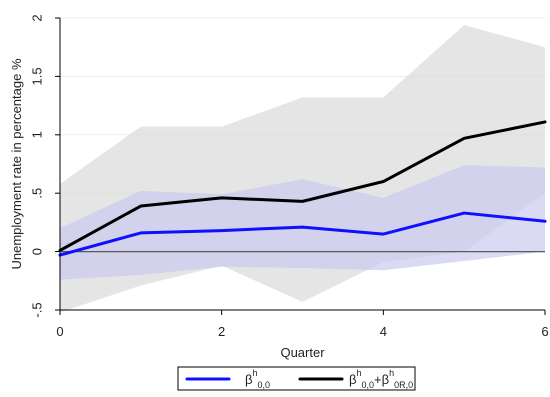 This screenshot has width=550, height=397. I want to click on x-tick-label-3: 6, so click(544, 331).